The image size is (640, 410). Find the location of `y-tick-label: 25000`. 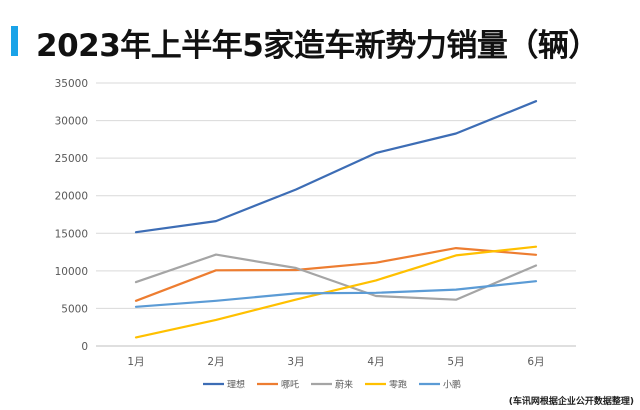

y-tick-label: 25000 is located at coordinates (71, 159).